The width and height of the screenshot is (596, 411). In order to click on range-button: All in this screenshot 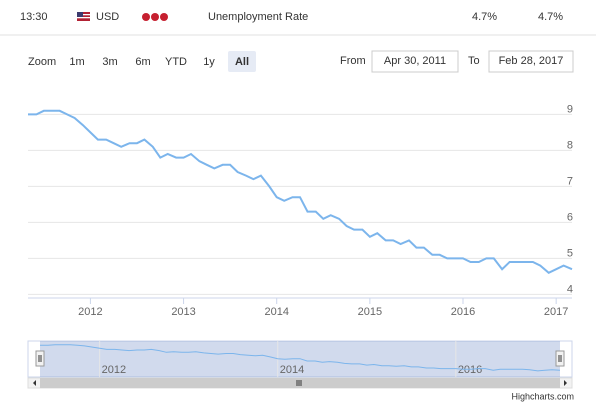, I will do `click(242, 62)`.